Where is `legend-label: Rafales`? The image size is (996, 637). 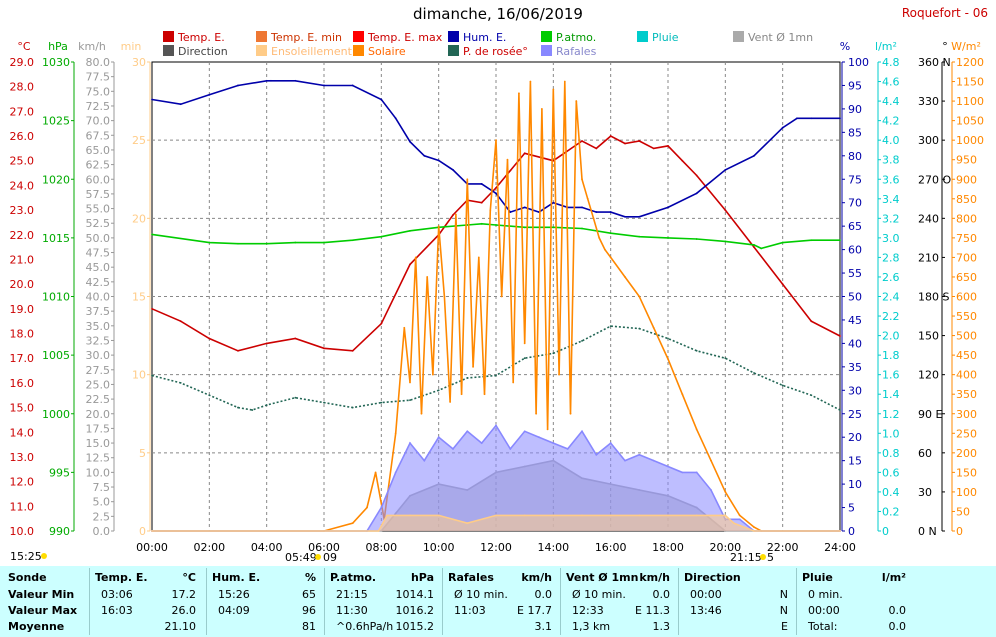
legend-label: Rafales is located at coordinates (576, 51).